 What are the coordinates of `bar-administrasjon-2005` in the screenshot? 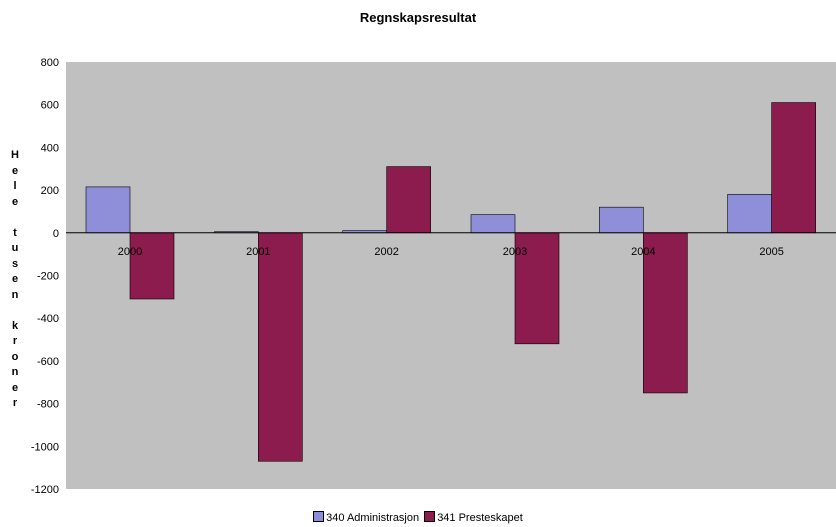 It's located at (749, 214).